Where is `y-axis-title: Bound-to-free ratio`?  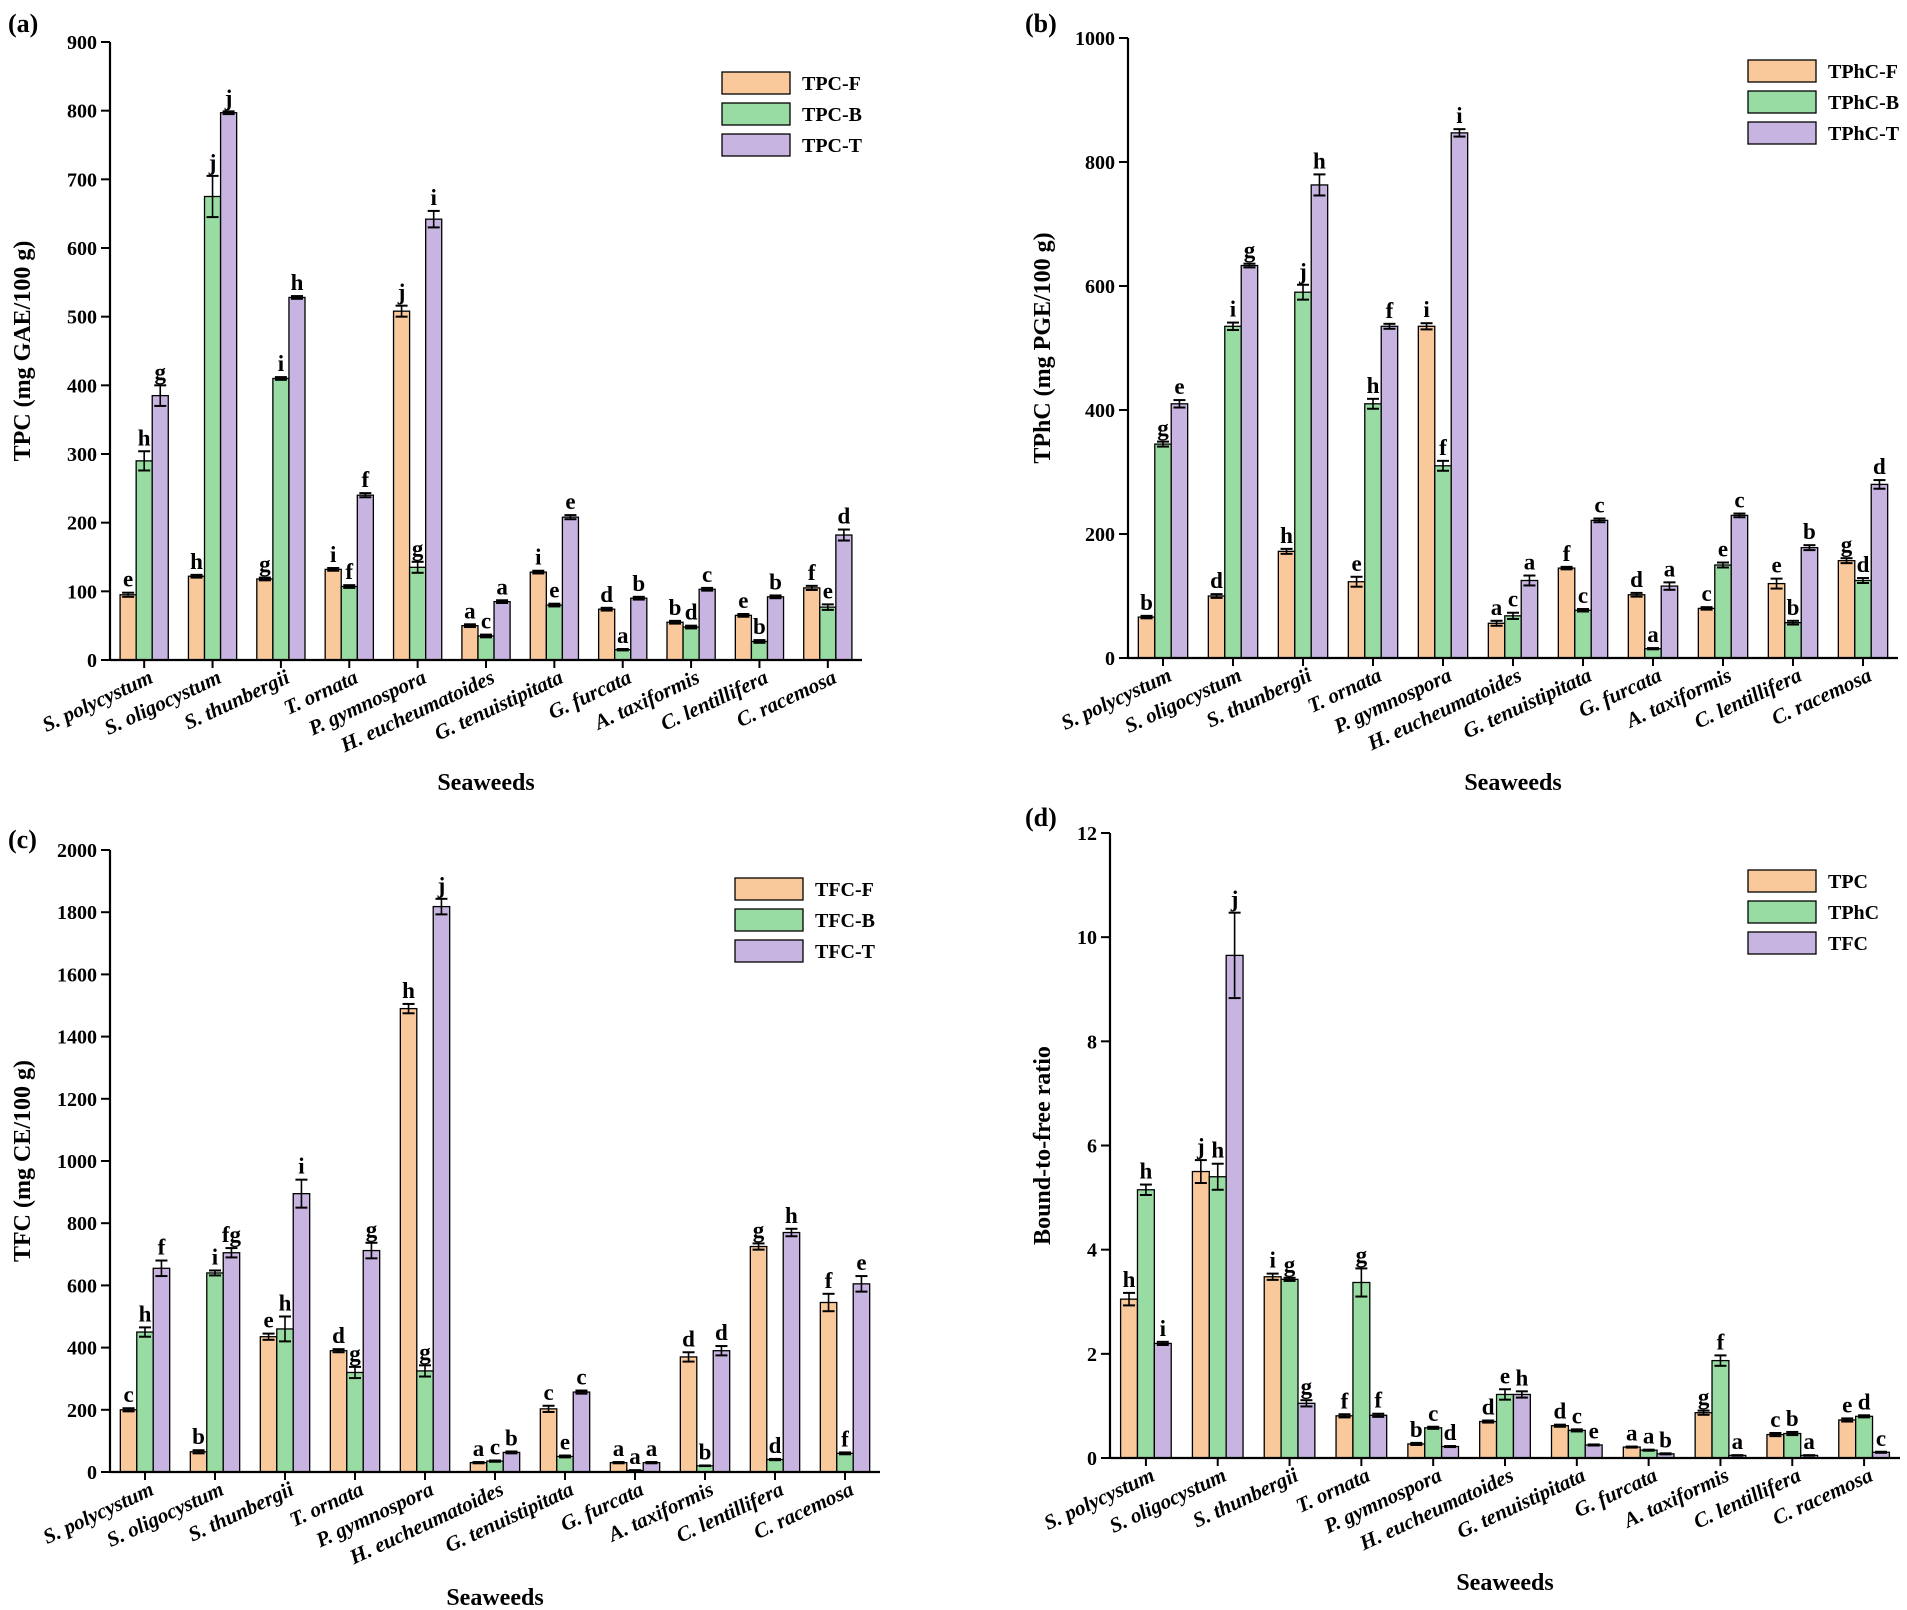 y-axis-title: Bound-to-free ratio is located at coordinates (1043, 1145).